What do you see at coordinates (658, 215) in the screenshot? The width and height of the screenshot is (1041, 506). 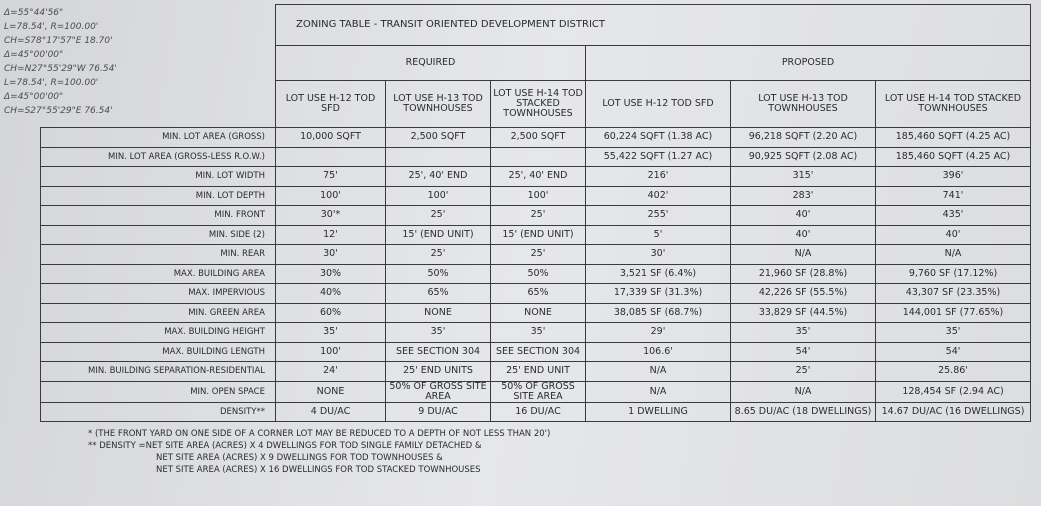 I see `table-cell: 255'` at bounding box center [658, 215].